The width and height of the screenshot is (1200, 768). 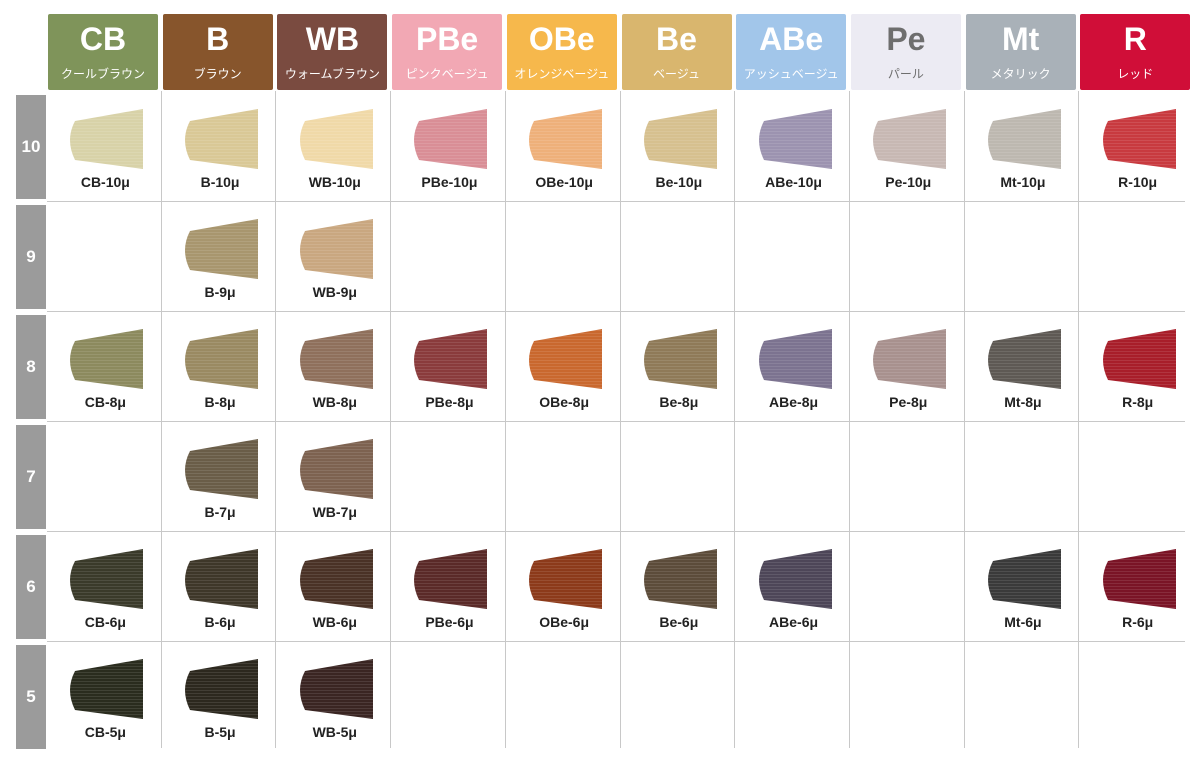 I want to click on column-header-pe: Pe パール, so click(x=905, y=52).